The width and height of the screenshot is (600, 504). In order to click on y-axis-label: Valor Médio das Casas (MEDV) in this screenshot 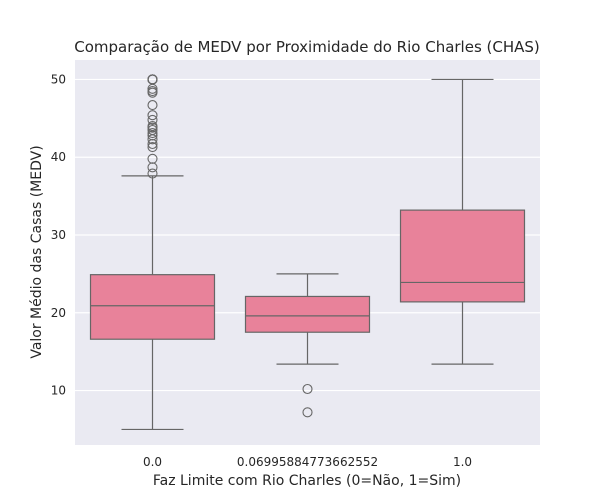, I will do `click(37, 251)`.